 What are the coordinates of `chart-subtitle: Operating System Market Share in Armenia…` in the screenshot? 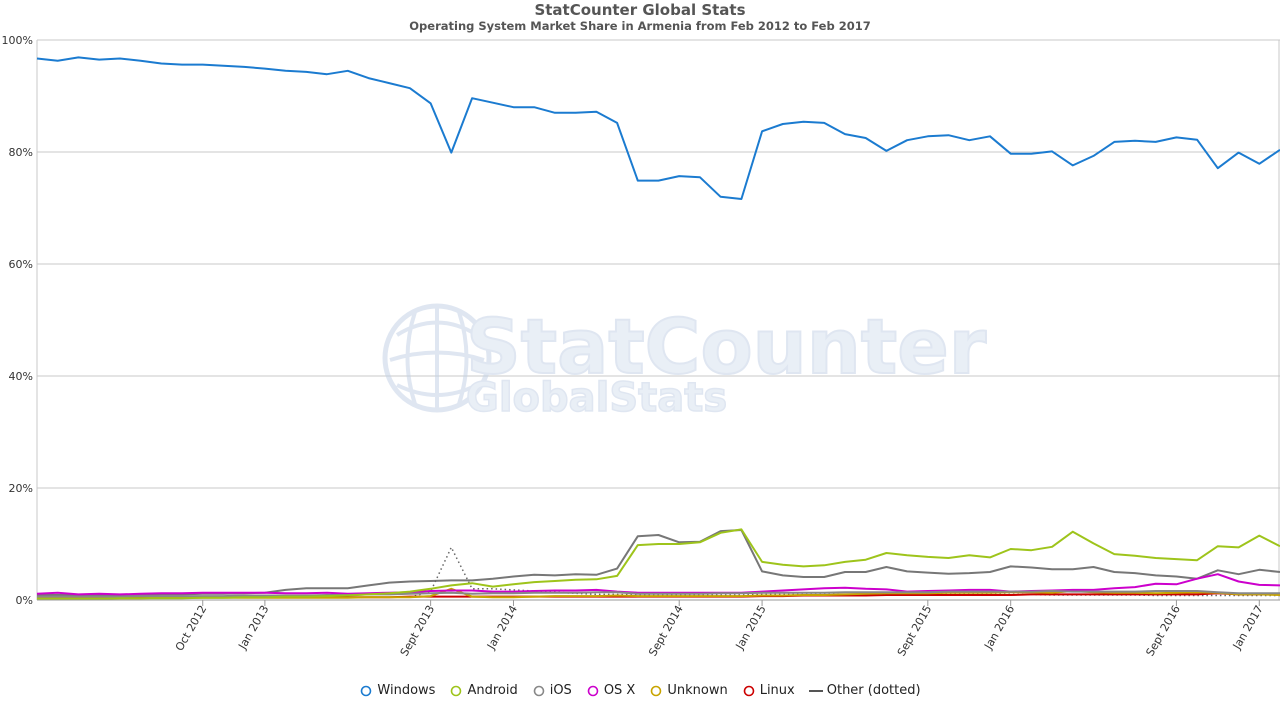 It's located at (640, 26).